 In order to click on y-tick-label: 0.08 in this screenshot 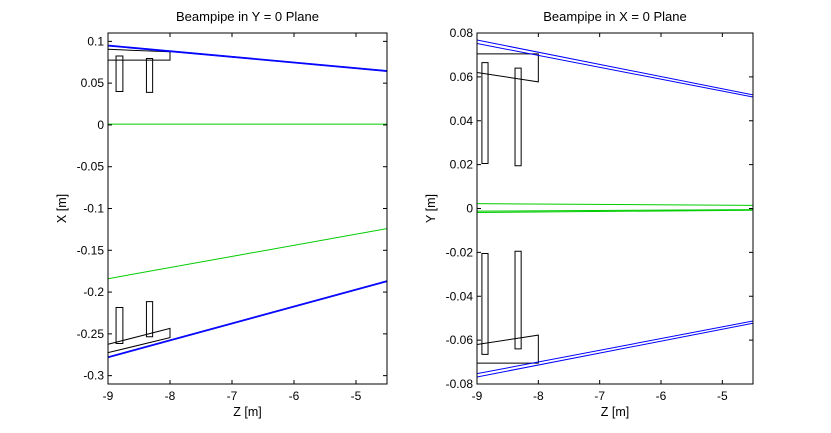, I will do `click(462, 33)`.